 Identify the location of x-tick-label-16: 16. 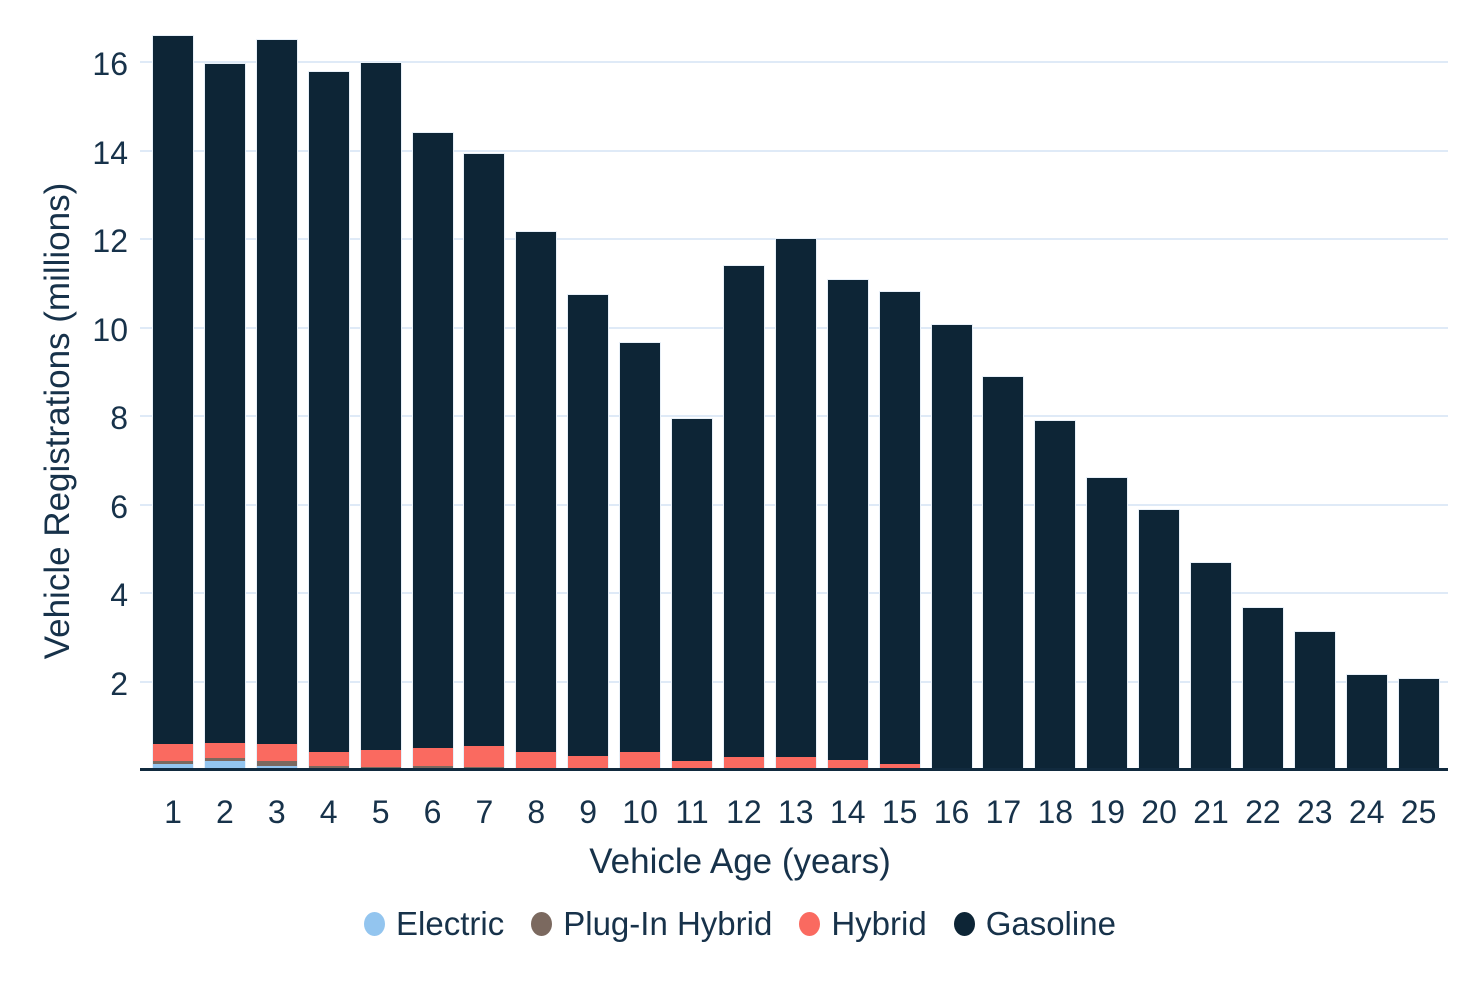
(951, 812).